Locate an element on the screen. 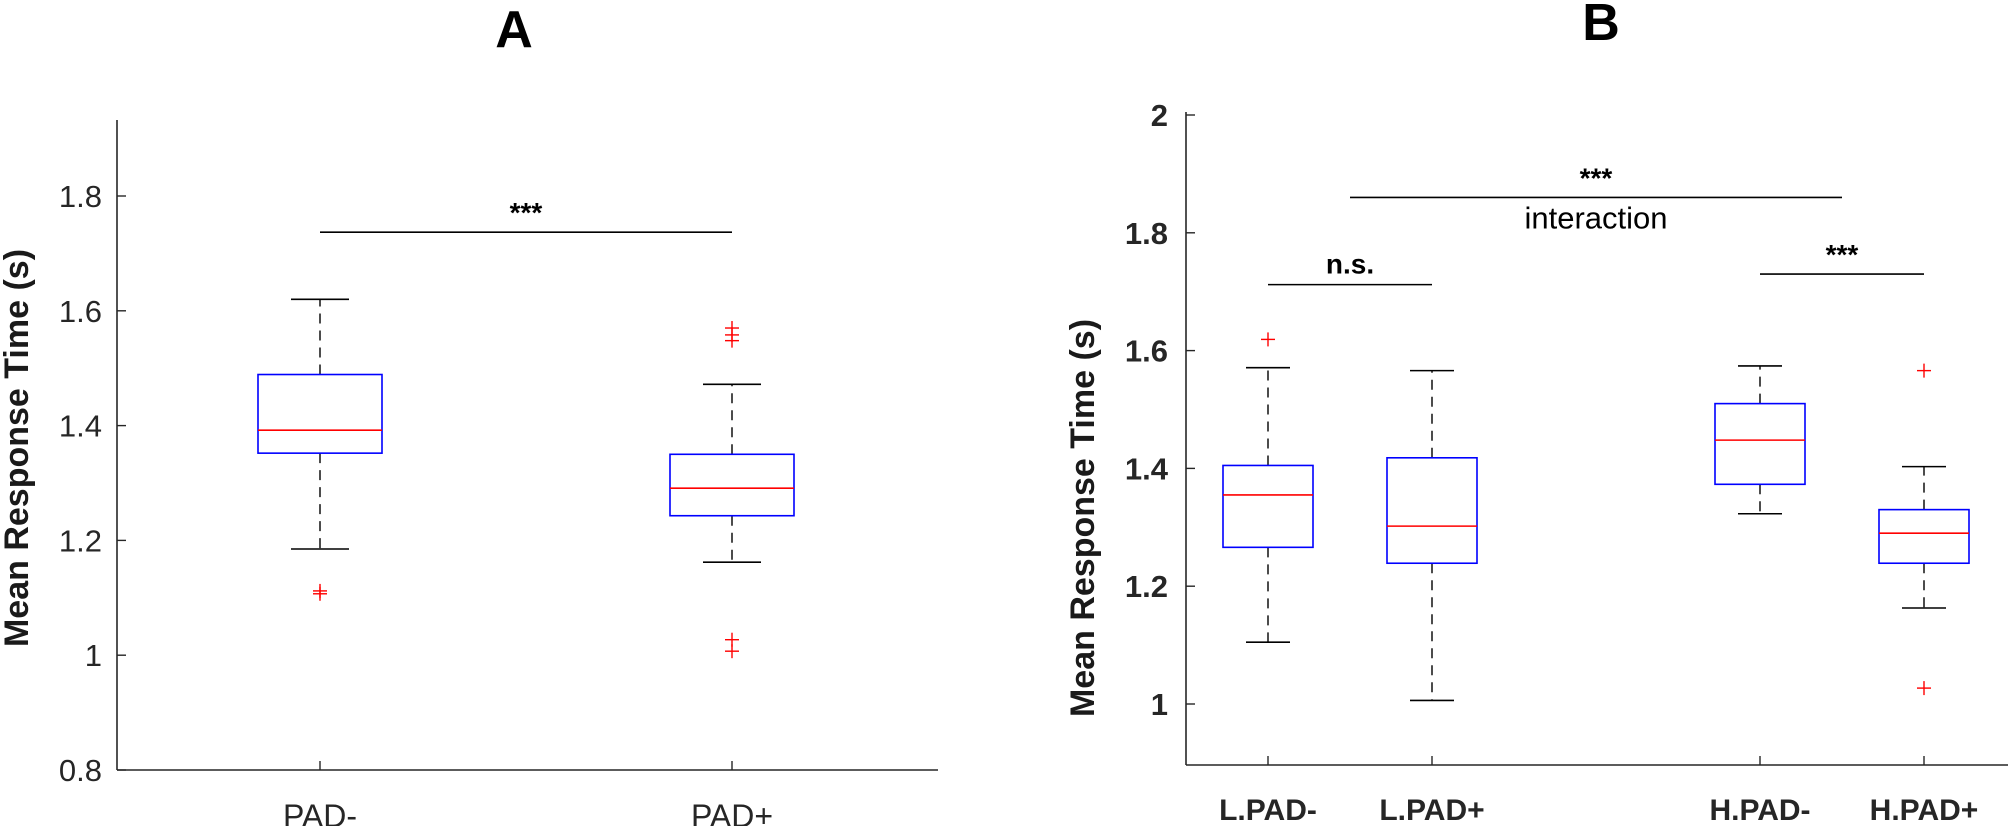  panel-b-label: B is located at coordinates (1601, 26).